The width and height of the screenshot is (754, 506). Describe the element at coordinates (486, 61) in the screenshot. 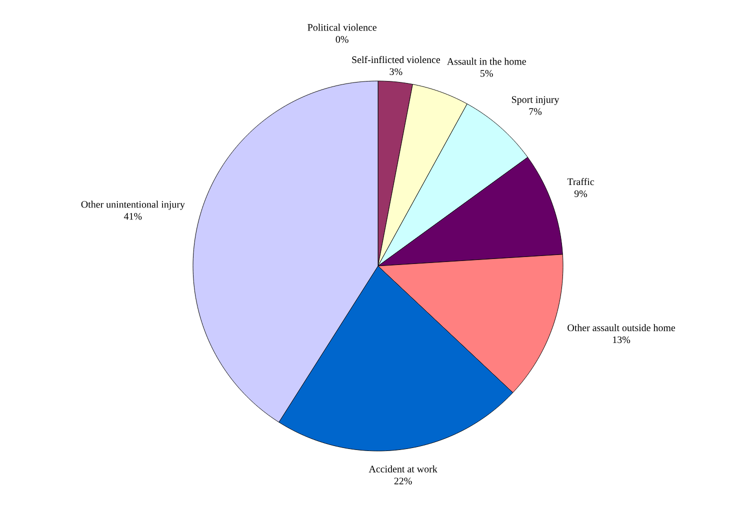

I see `slice-label: Assault in the home` at that location.